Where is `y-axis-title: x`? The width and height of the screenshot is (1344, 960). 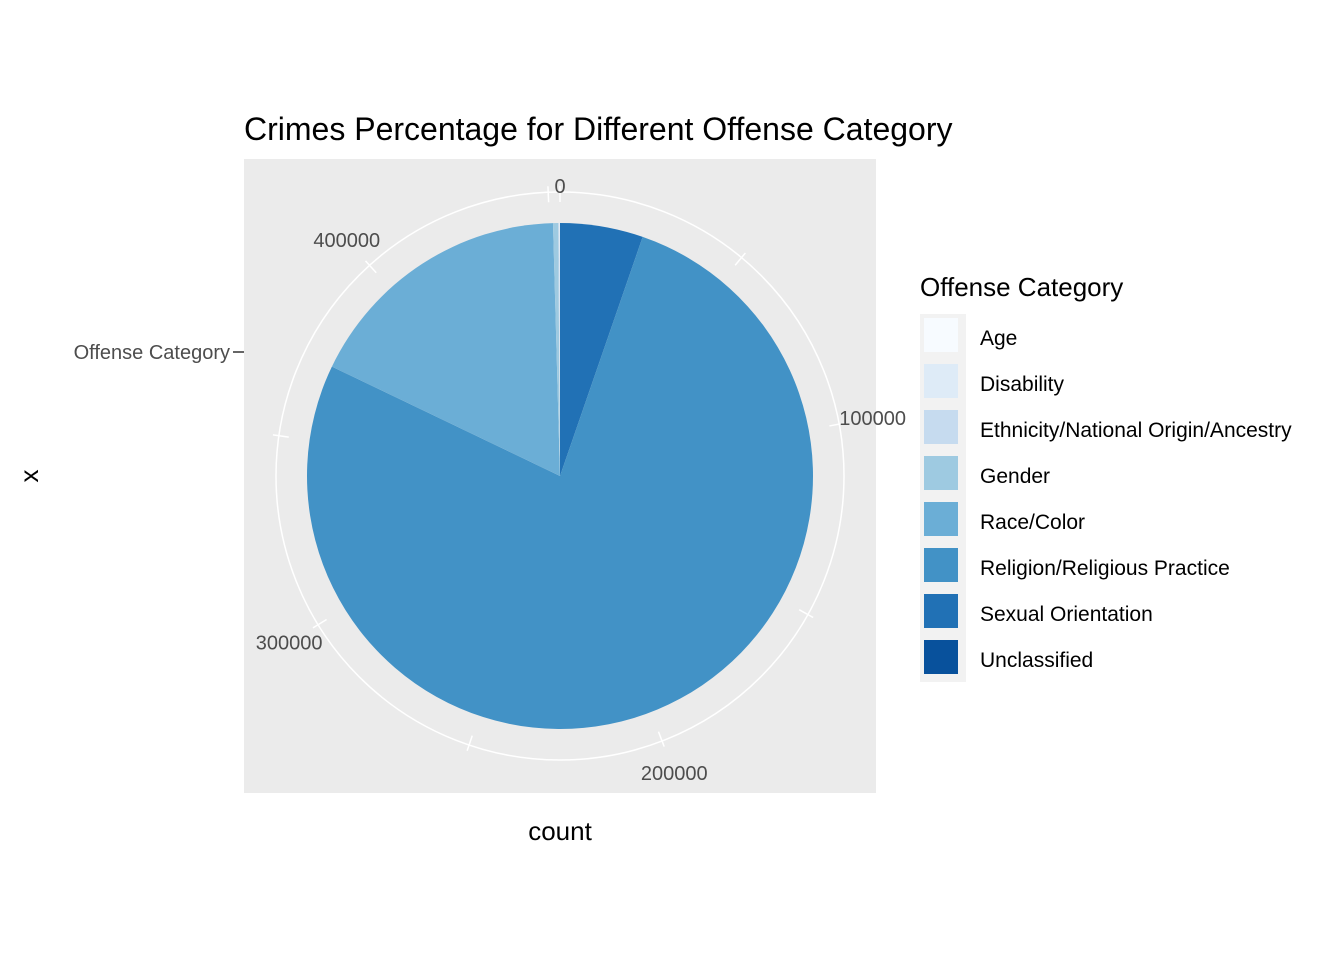
y-axis-title: x is located at coordinates (29, 476).